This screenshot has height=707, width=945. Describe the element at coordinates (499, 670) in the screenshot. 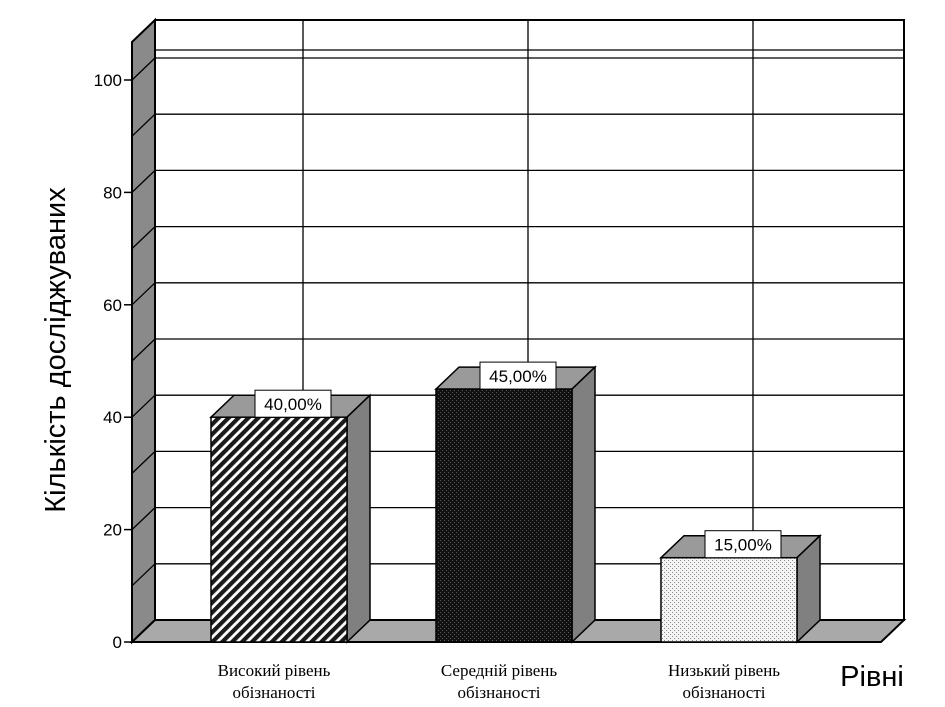

I see `category-label: Середній рівень` at that location.